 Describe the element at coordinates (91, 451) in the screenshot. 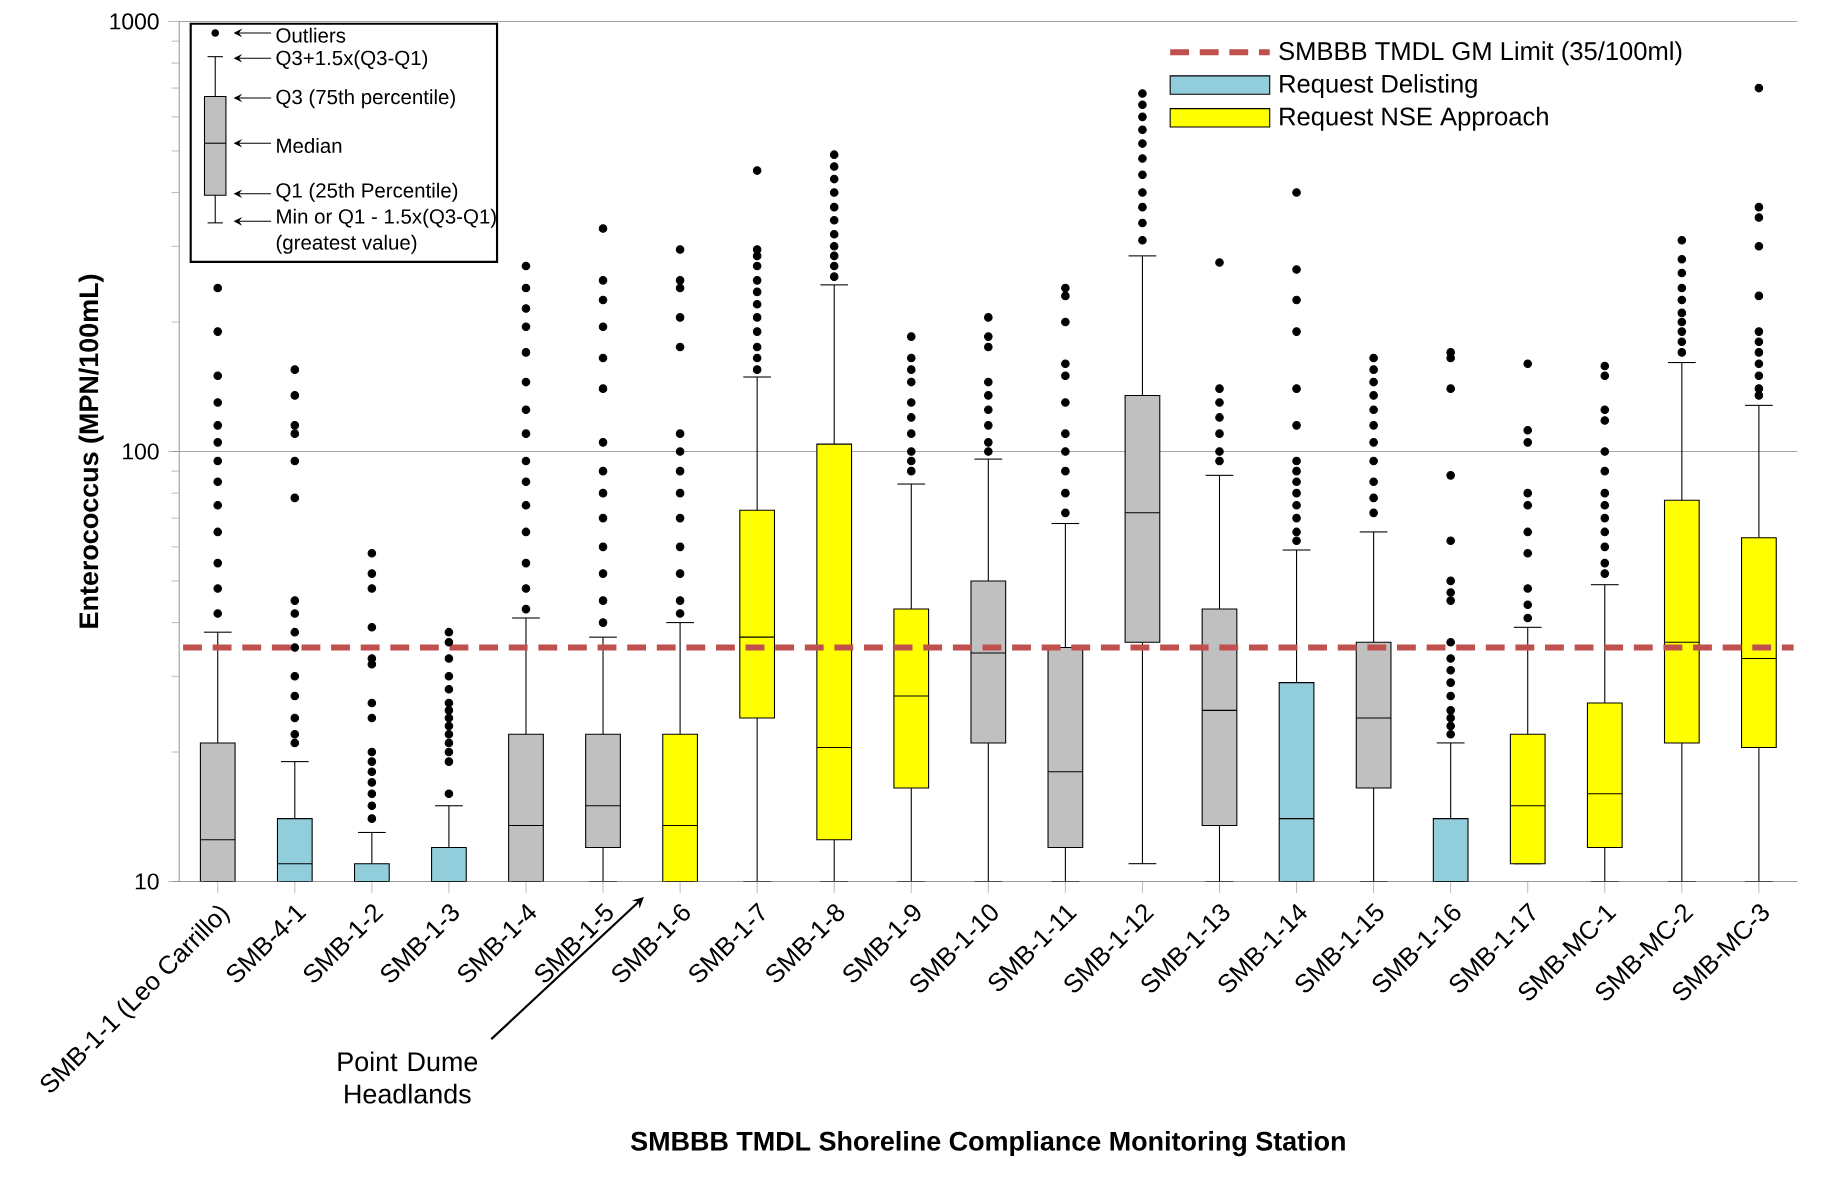

I see `y-axis-title: Enterococcus (MPN/100mL)` at that location.